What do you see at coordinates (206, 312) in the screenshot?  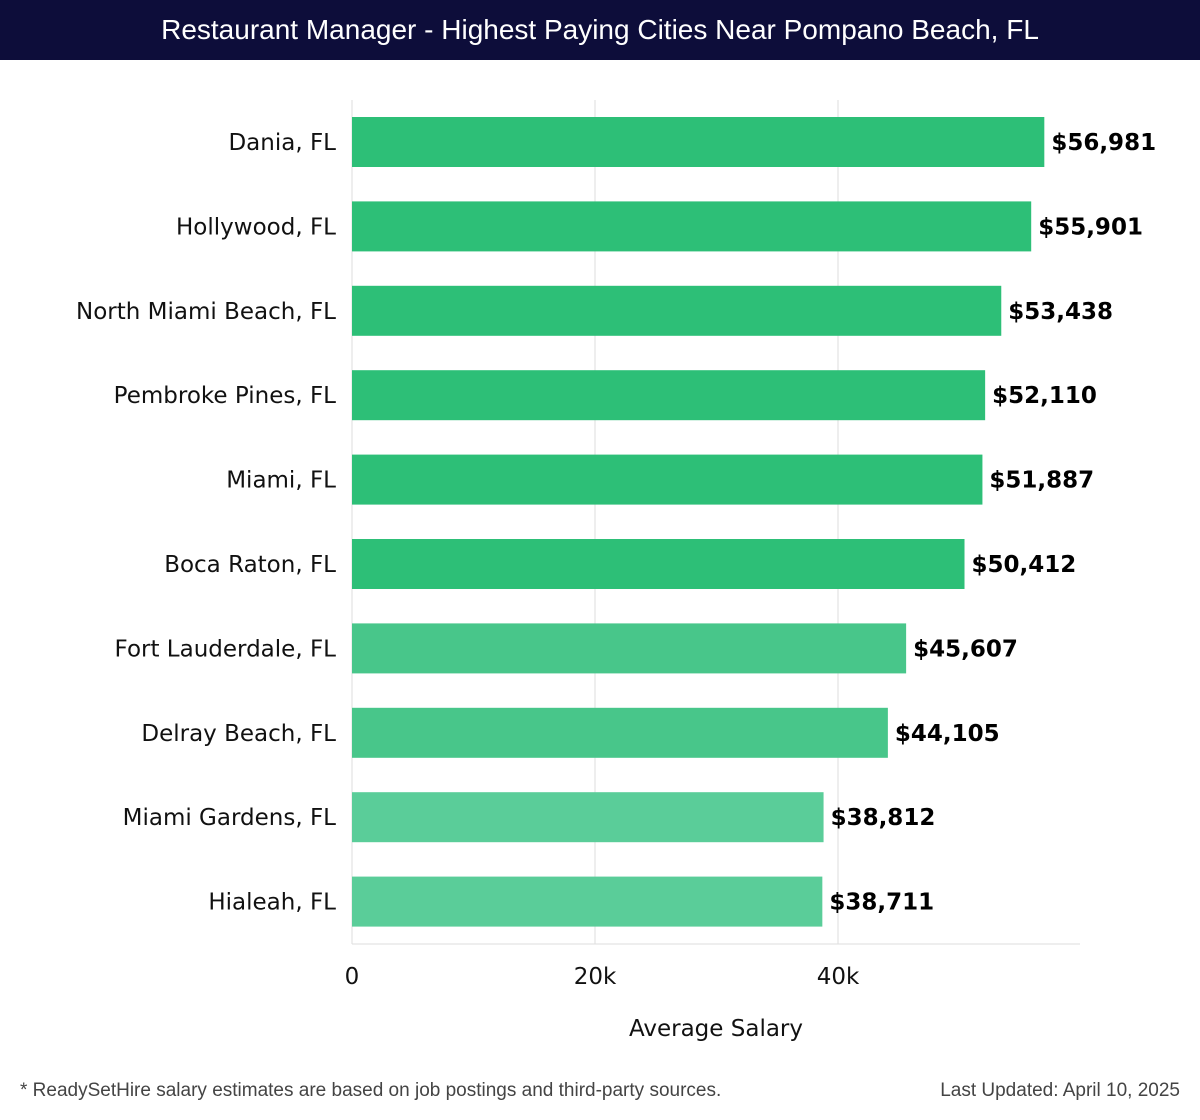 I see `category-label: North Miami Beach, FL` at bounding box center [206, 312].